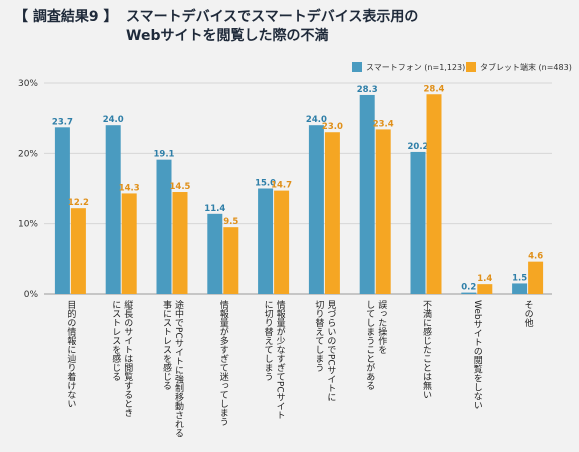  Describe the element at coordinates (70, 354) in the screenshot. I see `x-tick-label: 目的の情報に辿り着けない` at that location.